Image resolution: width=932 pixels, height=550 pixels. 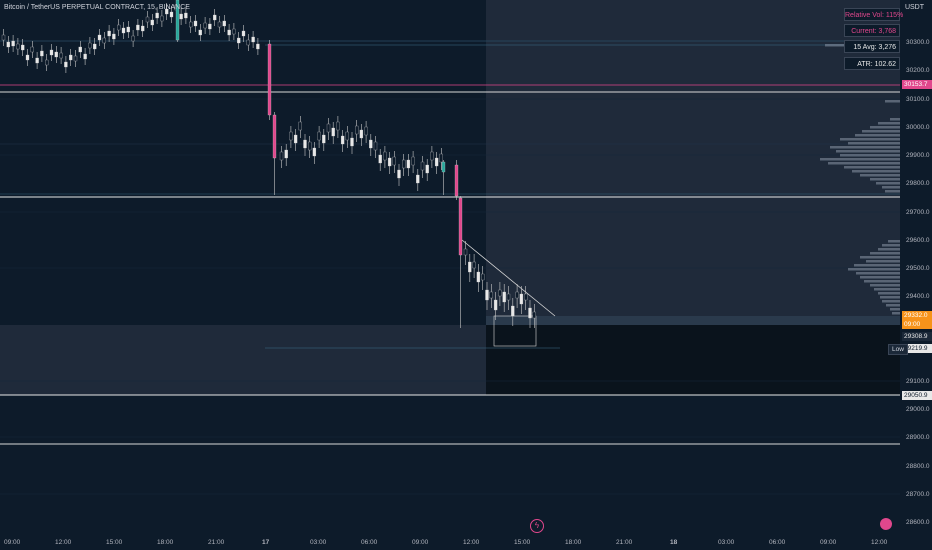 I want to click on price-tick: 29400.0, so click(x=918, y=296).